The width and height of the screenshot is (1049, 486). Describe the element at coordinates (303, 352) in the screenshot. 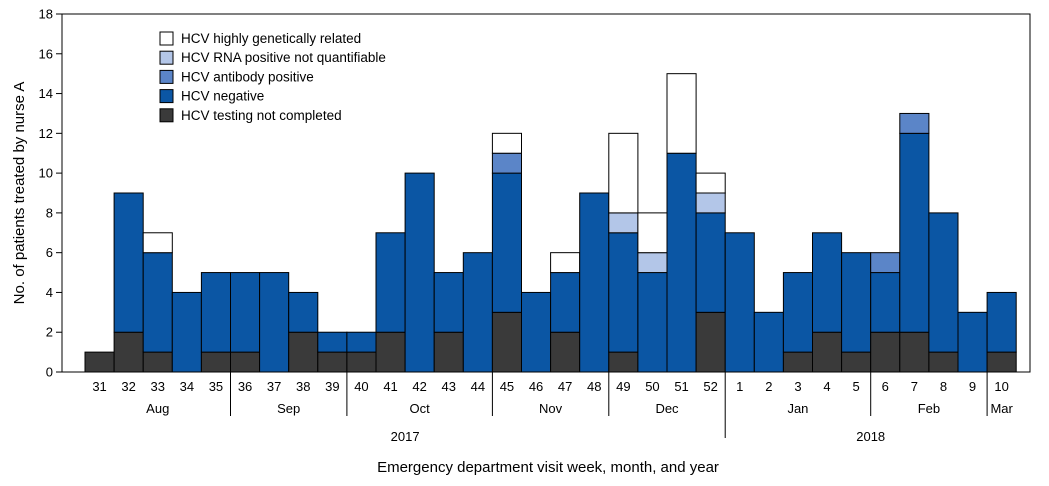

I see `bar-segment-38-s0` at that location.